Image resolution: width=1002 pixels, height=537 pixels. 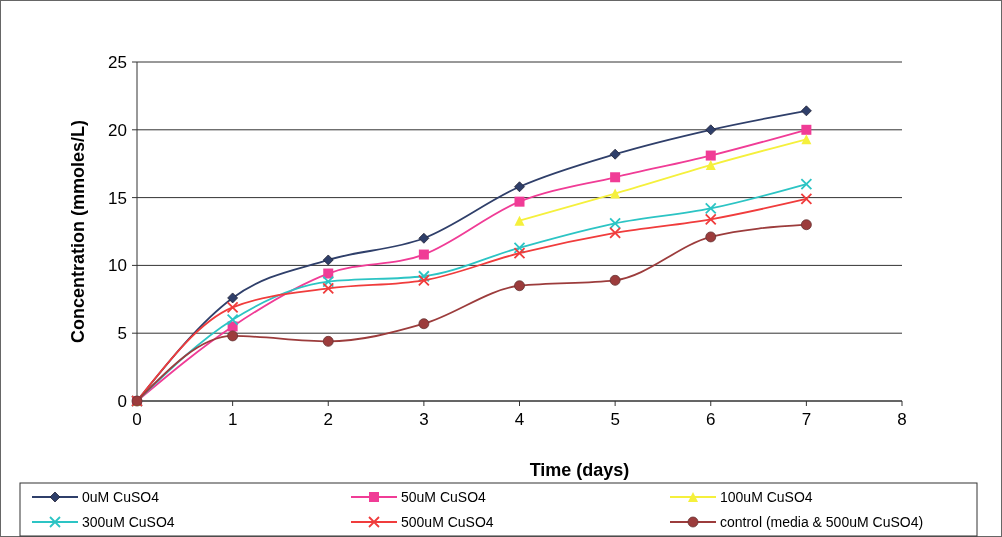 I want to click on x-tick-label: 2, so click(x=328, y=419).